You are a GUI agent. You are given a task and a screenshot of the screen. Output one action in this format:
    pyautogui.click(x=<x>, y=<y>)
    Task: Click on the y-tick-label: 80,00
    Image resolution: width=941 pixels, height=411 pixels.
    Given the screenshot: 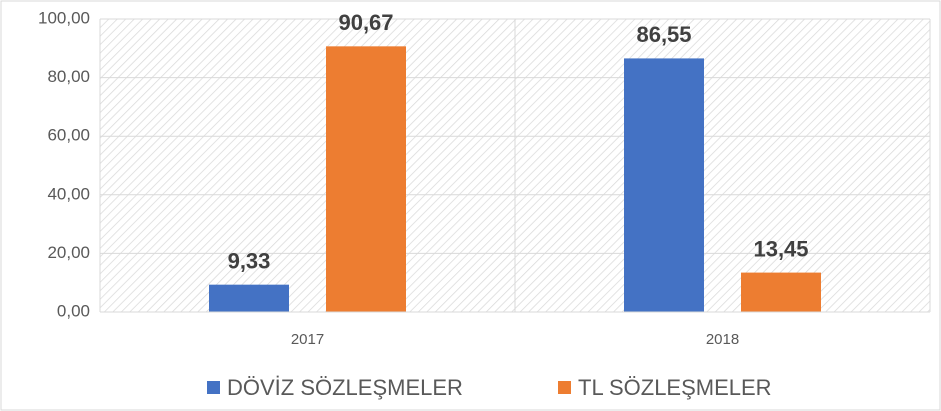 What is the action you would take?
    pyautogui.click(x=68, y=76)
    